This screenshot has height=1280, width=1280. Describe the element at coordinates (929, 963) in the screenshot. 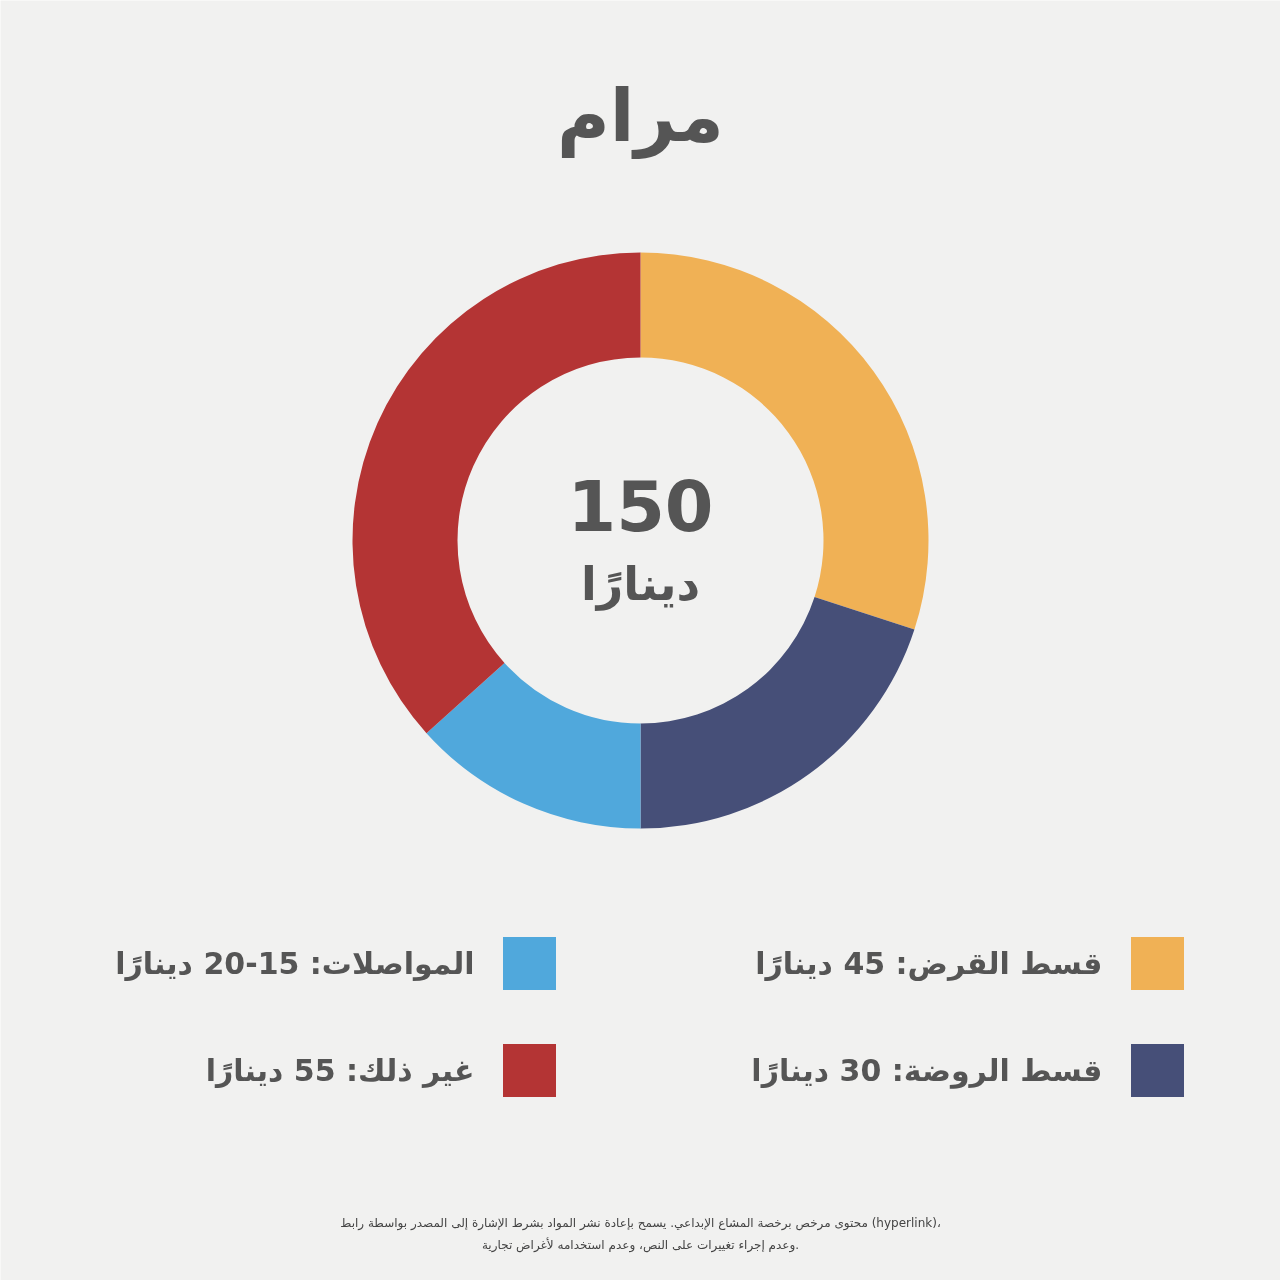

I see `legend-label: قسط القرض: 45 دينارًا` at that location.